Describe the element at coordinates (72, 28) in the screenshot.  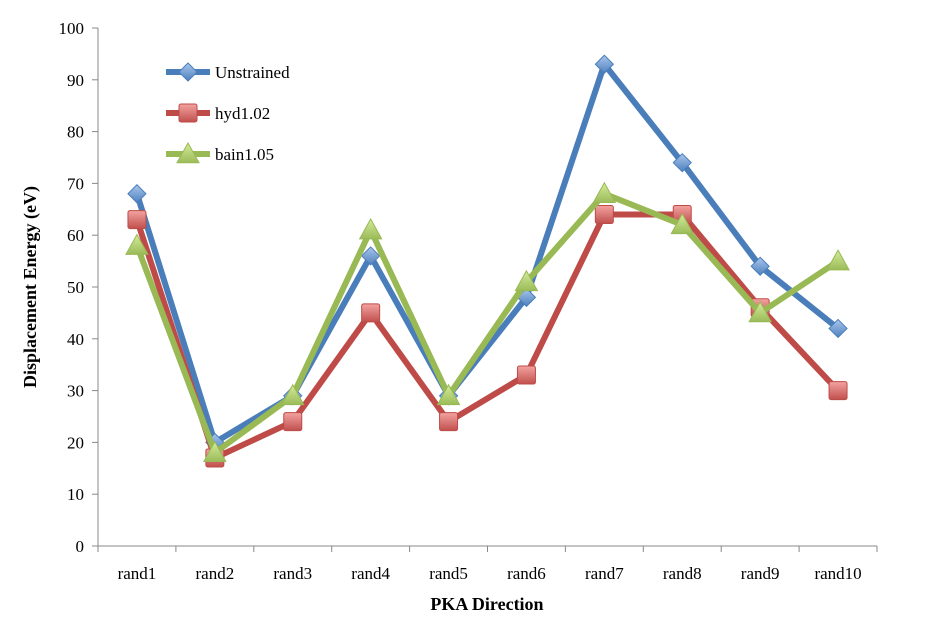
I see `y-tick-label: 100` at that location.